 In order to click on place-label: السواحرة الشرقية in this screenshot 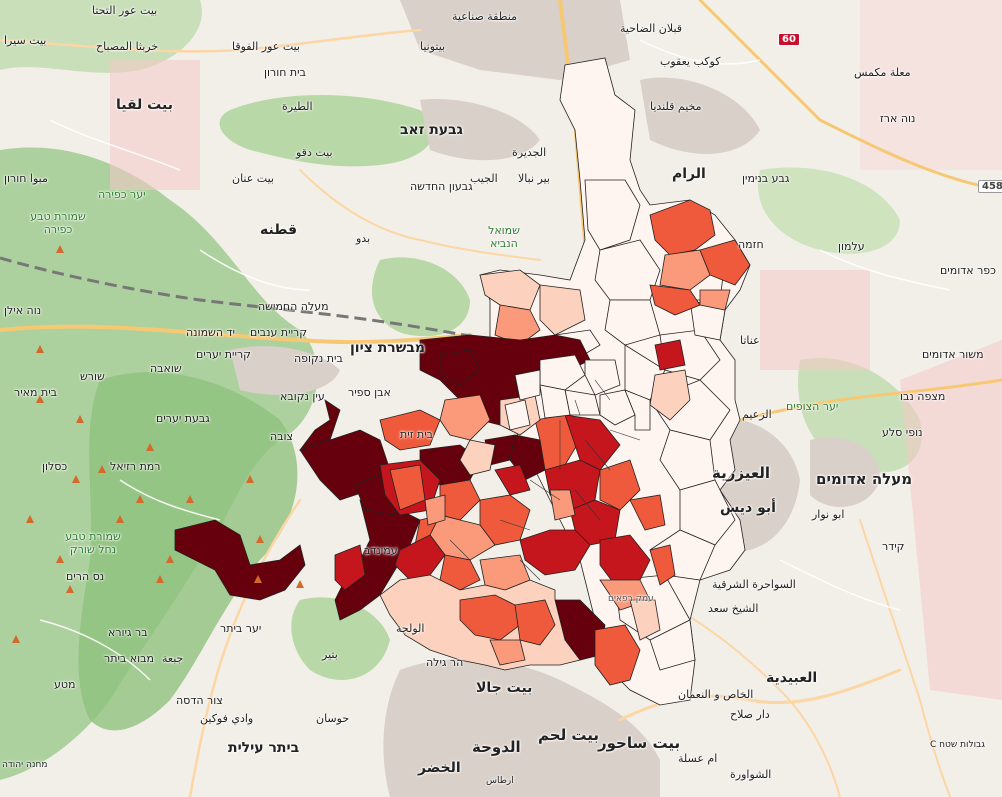, I will do `click(754, 584)`.